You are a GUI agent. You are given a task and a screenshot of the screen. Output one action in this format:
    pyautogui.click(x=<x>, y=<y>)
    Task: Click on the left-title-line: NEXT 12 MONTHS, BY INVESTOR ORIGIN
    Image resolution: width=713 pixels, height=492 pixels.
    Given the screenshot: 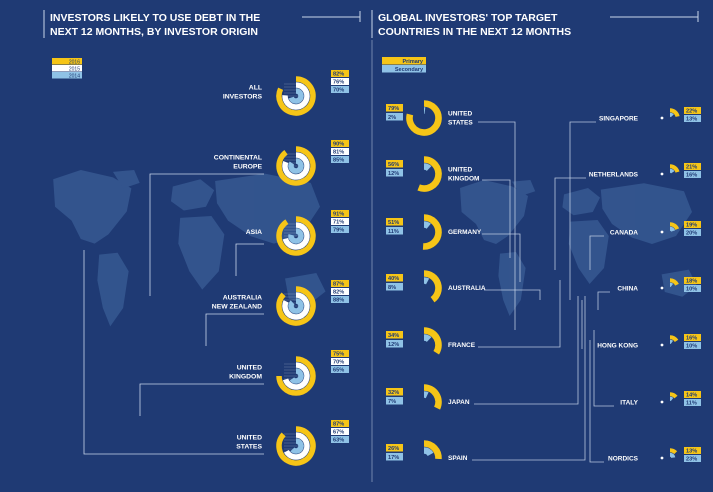 What is the action you would take?
    pyautogui.click(x=154, y=32)
    